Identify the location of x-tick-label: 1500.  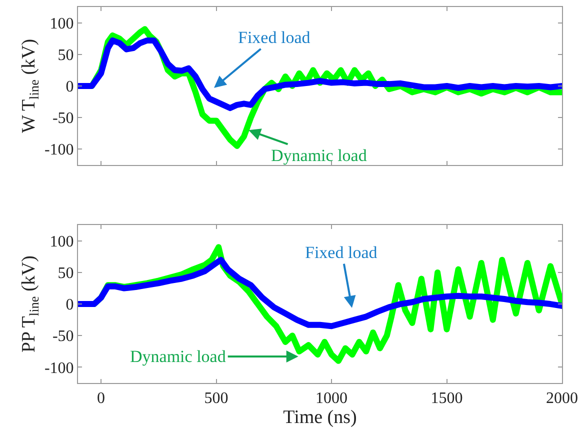
(446, 399).